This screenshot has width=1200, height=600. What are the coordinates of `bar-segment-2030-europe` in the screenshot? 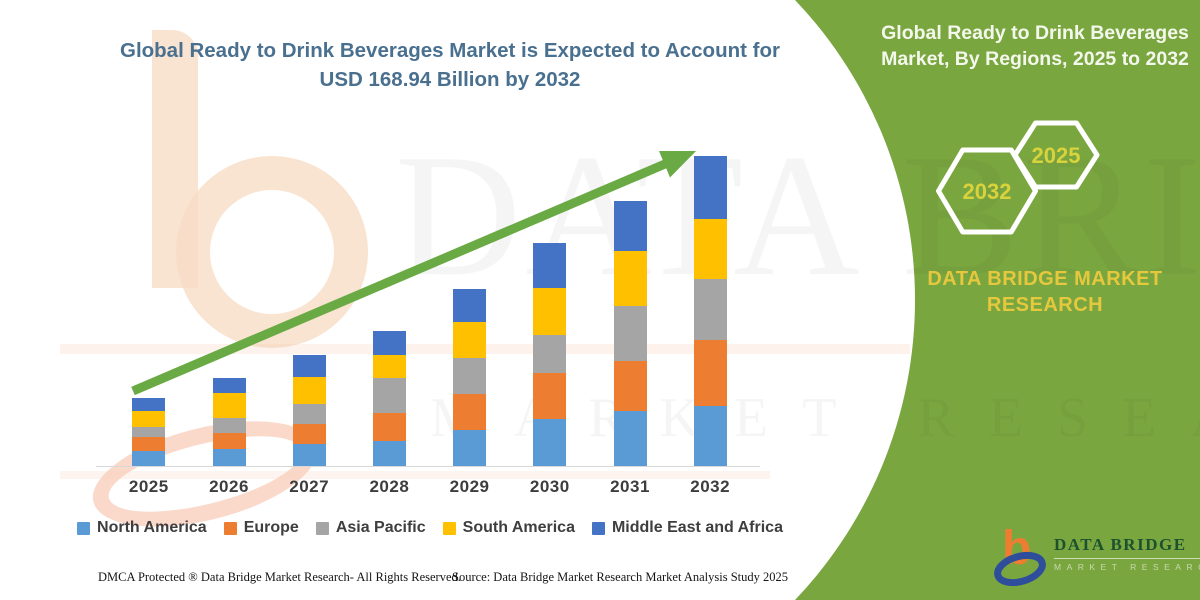 It's located at (550, 396).